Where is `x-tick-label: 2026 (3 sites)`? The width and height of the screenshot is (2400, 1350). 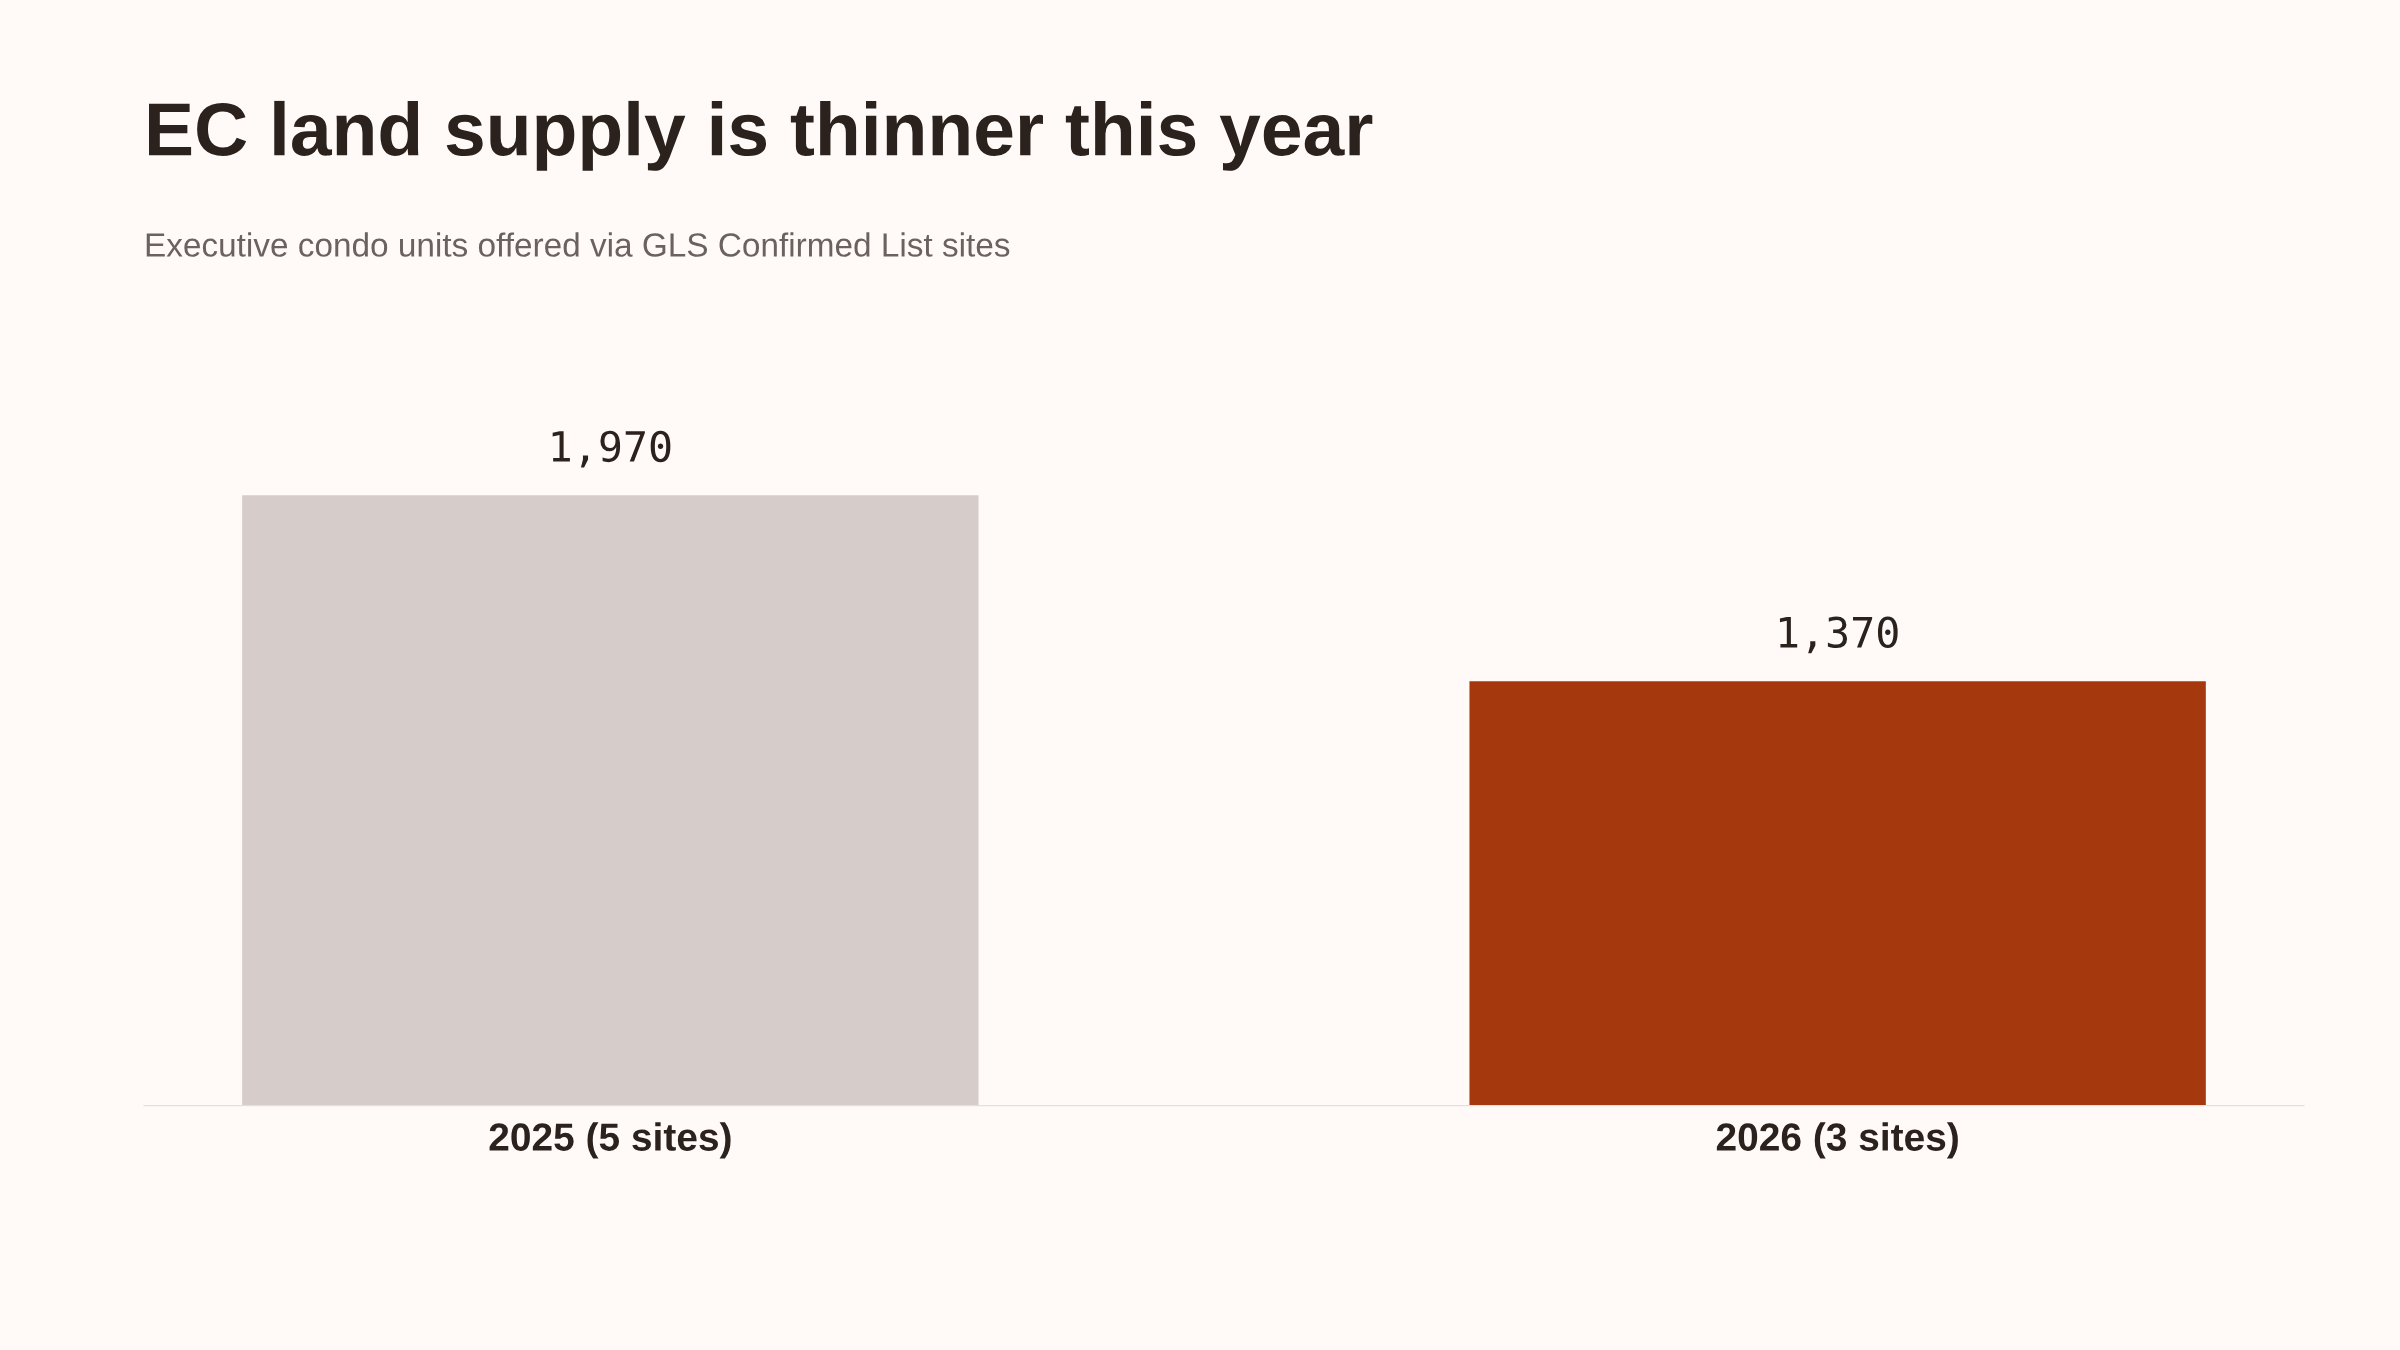 x-tick-label: 2026 (3 sites) is located at coordinates (1837, 1140).